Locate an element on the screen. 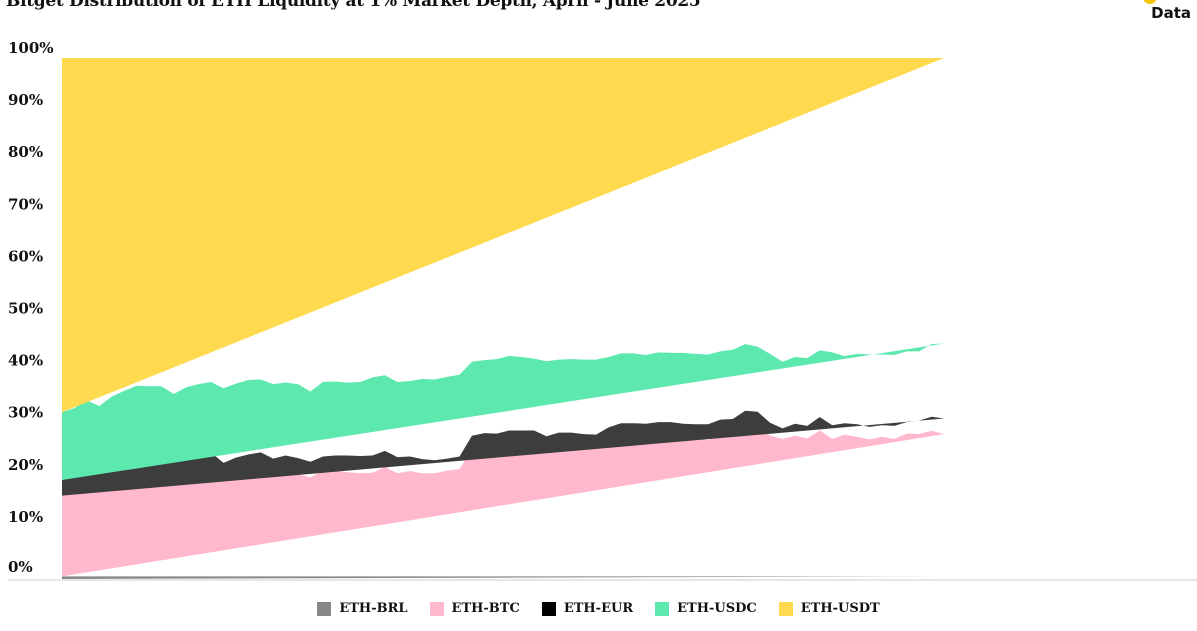  y-tick-label: 0% is located at coordinates (20, 567).